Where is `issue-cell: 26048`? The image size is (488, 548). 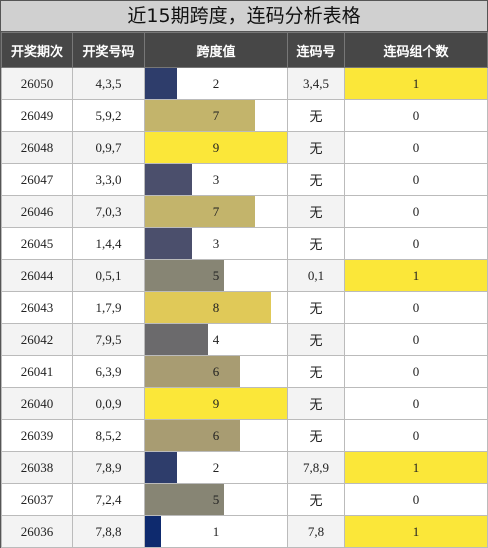
issue-cell: 26048 is located at coordinates (37, 147).